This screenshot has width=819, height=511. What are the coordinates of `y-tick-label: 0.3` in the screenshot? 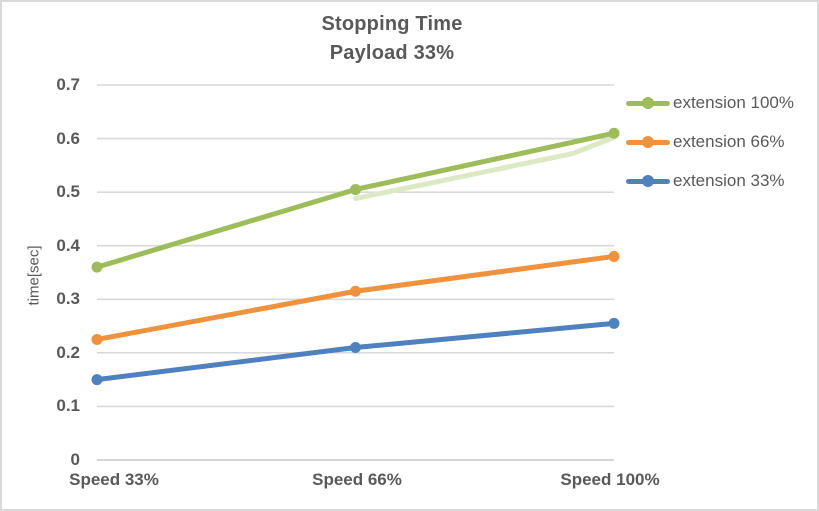 It's located at (68, 299).